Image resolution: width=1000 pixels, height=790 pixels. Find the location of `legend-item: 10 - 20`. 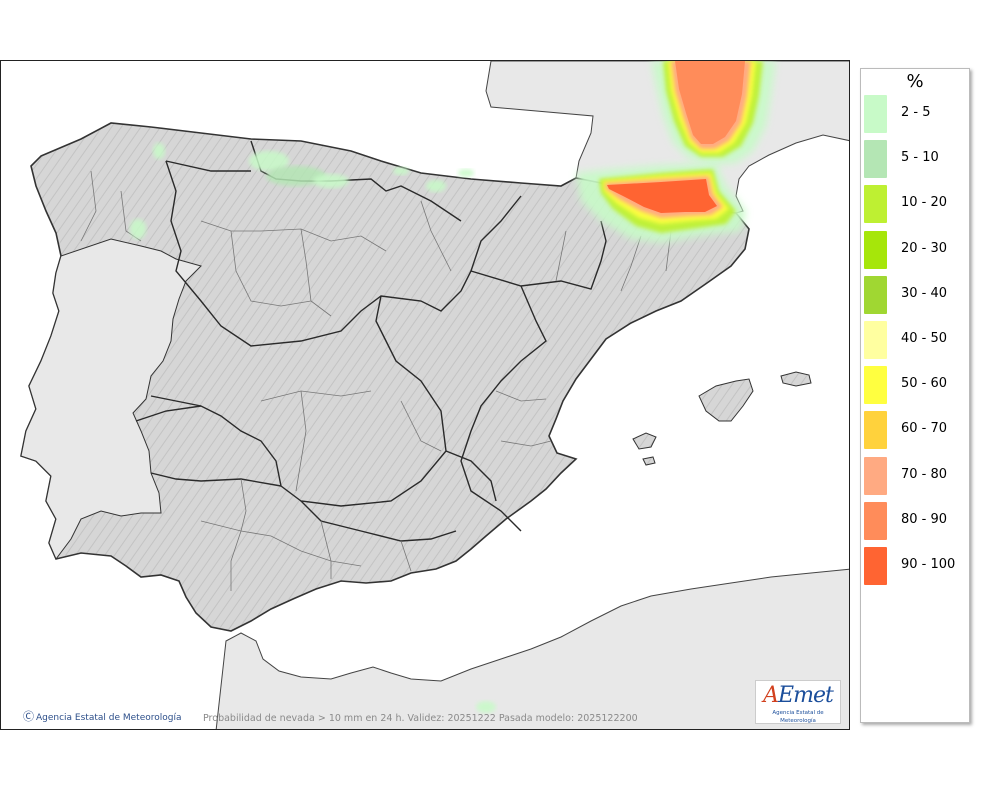

legend-item: 10 - 20 is located at coordinates (916, 204).